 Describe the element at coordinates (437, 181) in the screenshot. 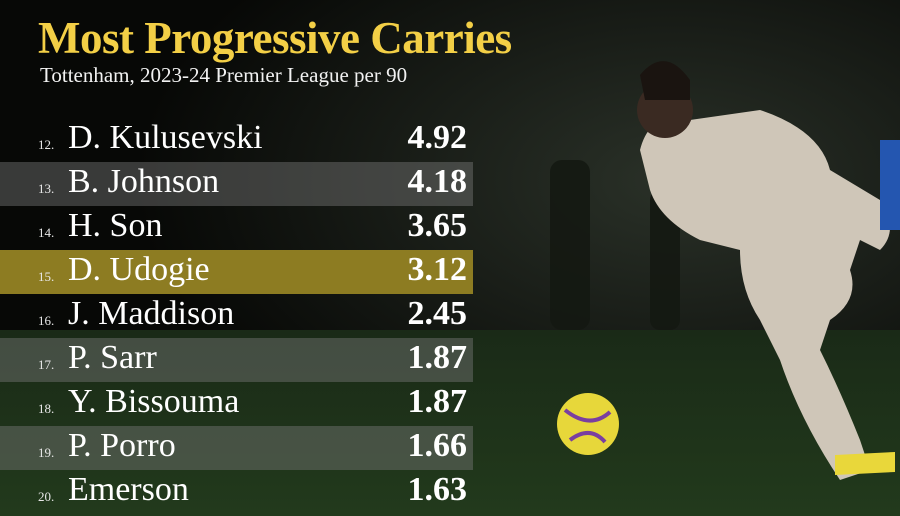

I see `value: 4.18` at that location.